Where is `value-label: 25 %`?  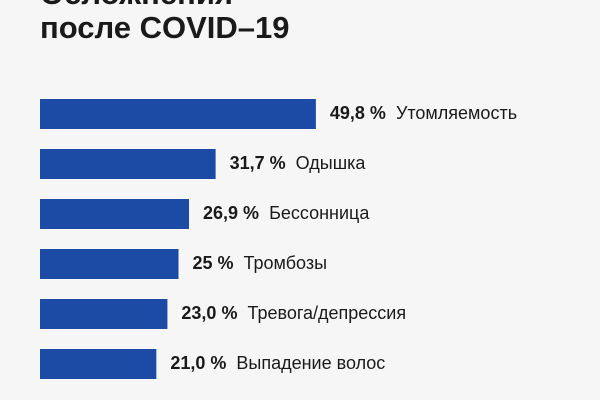 value-label: 25 % is located at coordinates (213, 263).